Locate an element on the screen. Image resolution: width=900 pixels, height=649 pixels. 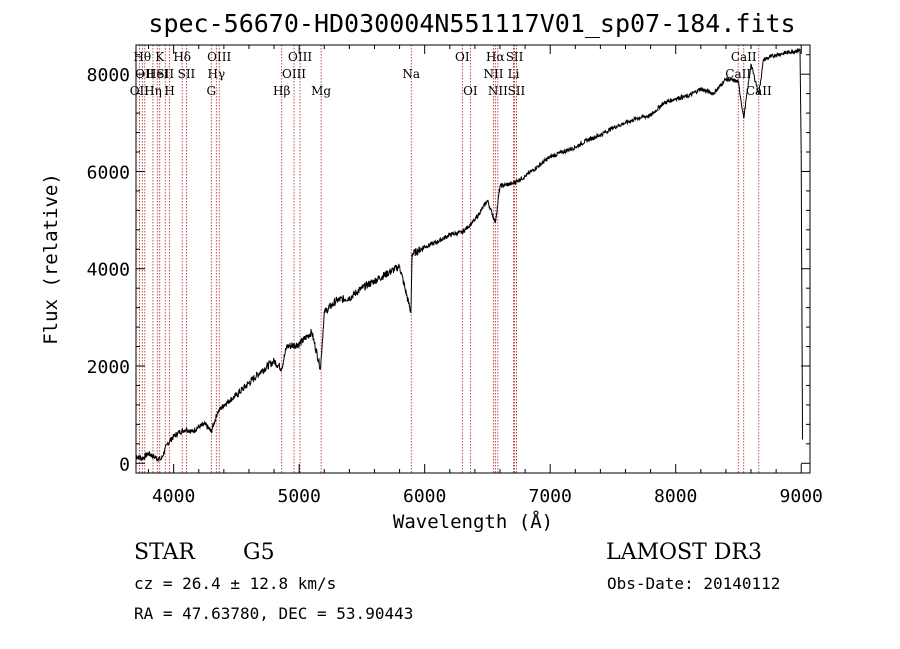
y-tick-label: 8000 is located at coordinates (108, 75).